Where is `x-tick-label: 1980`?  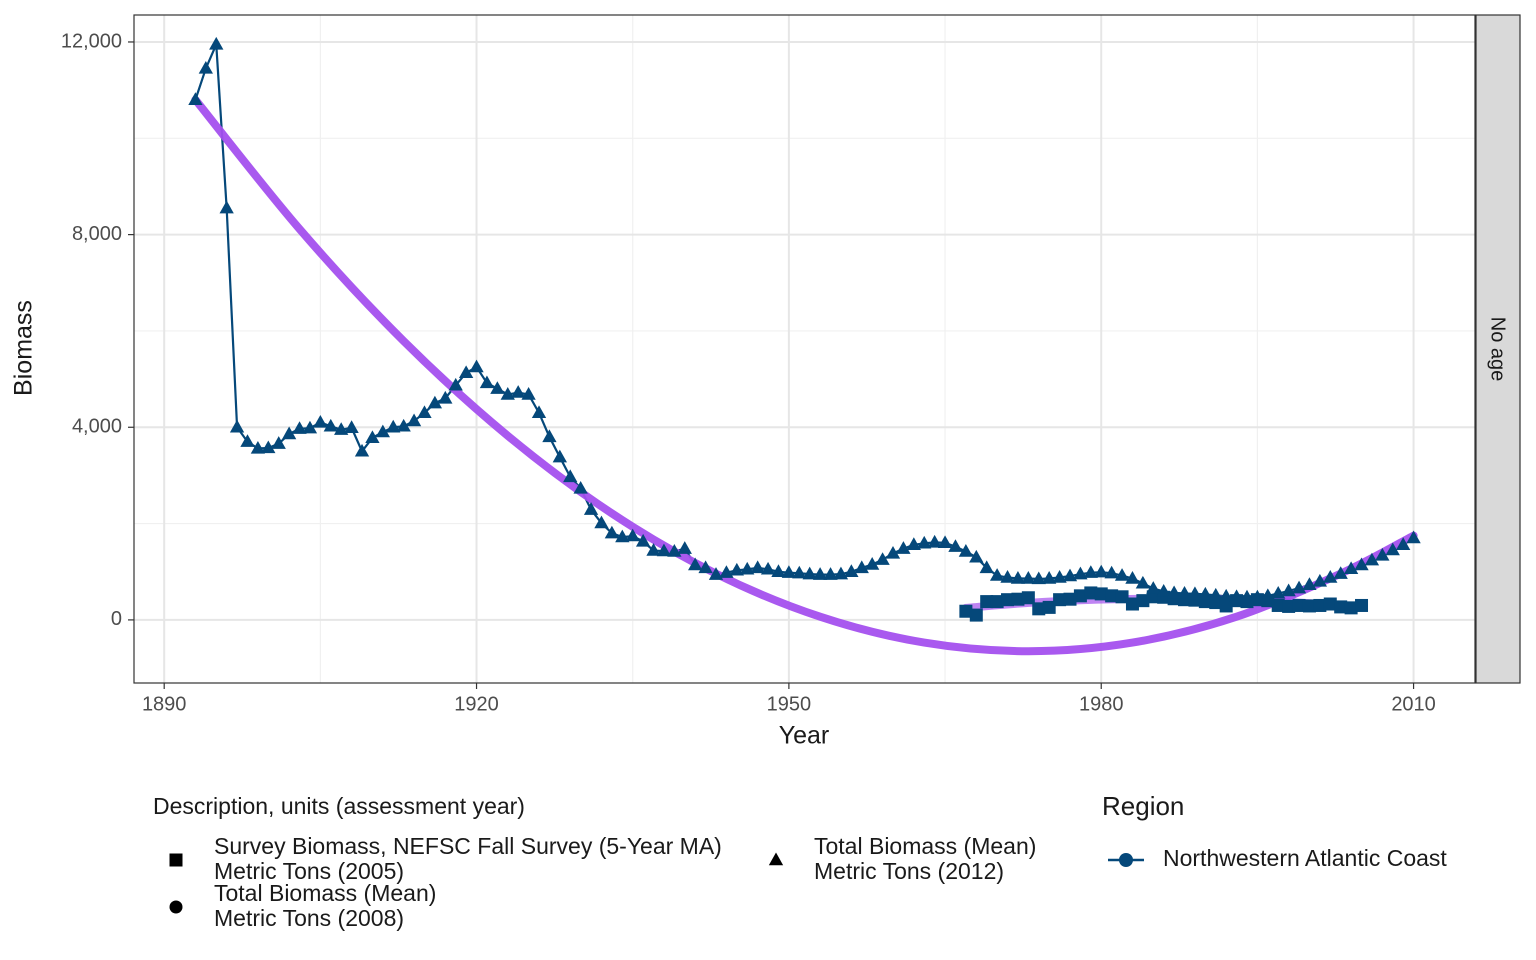
x-tick-label: 1980 is located at coordinates (1101, 704).